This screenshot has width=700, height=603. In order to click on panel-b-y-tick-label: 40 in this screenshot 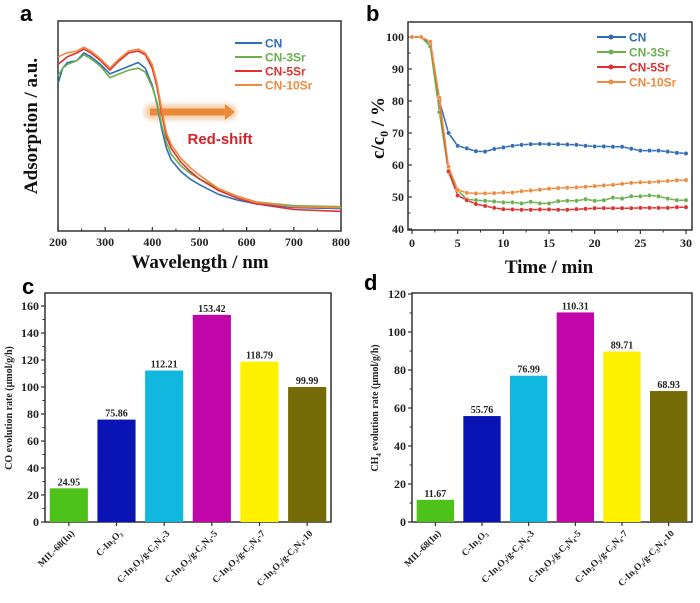, I will do `click(398, 229)`.